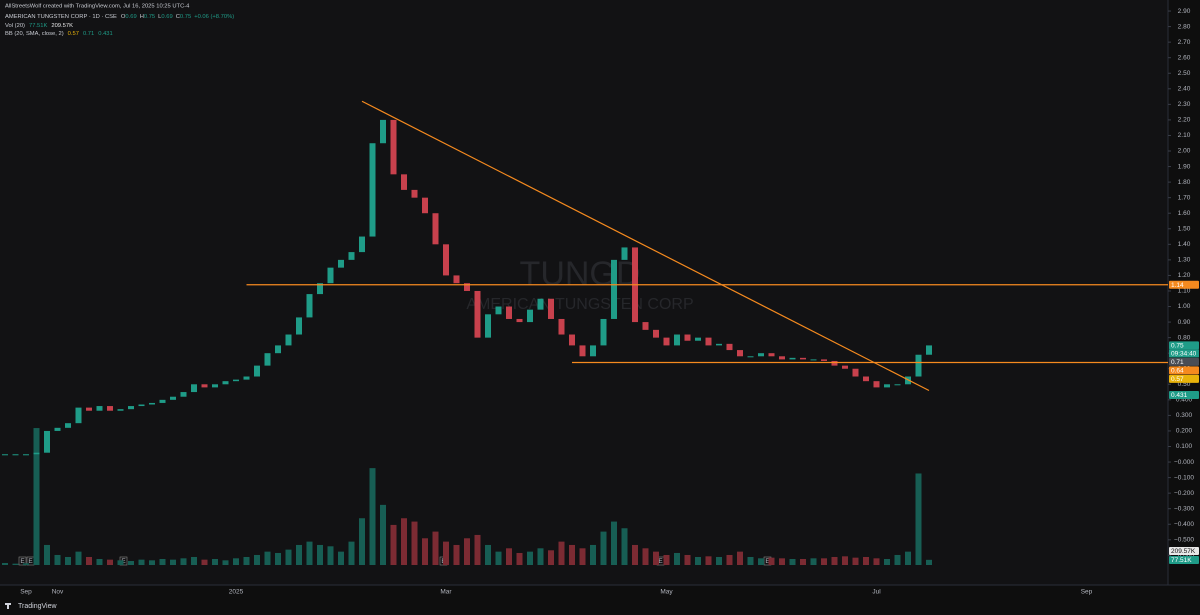 The image size is (1200, 615). Describe the element at coordinates (178, 17) in the screenshot. I see `ohlc-key: C` at that location.